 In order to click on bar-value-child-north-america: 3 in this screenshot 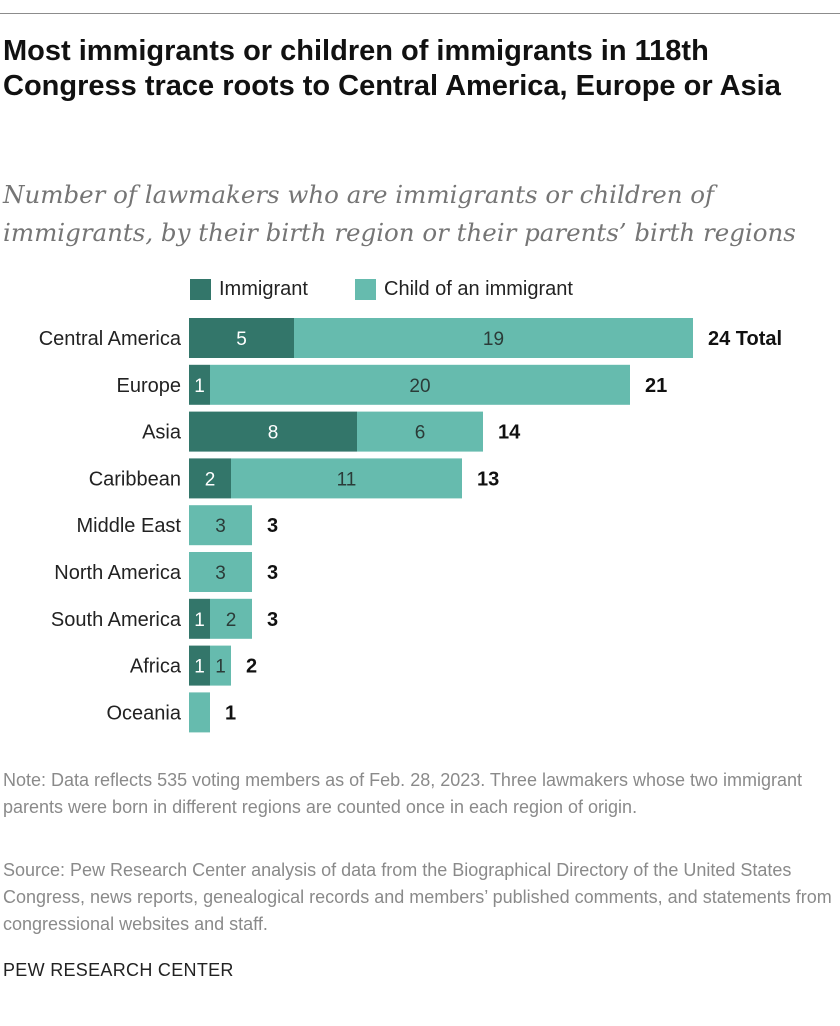, I will do `click(220, 573)`.